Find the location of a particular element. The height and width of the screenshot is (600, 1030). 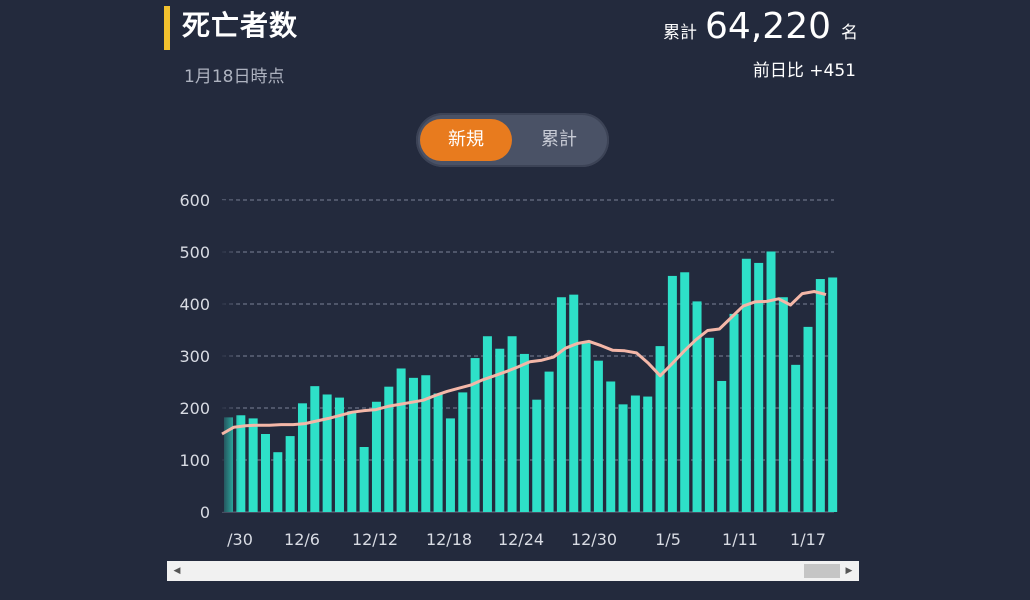

y-tick-label: 500 is located at coordinates (194, 252).